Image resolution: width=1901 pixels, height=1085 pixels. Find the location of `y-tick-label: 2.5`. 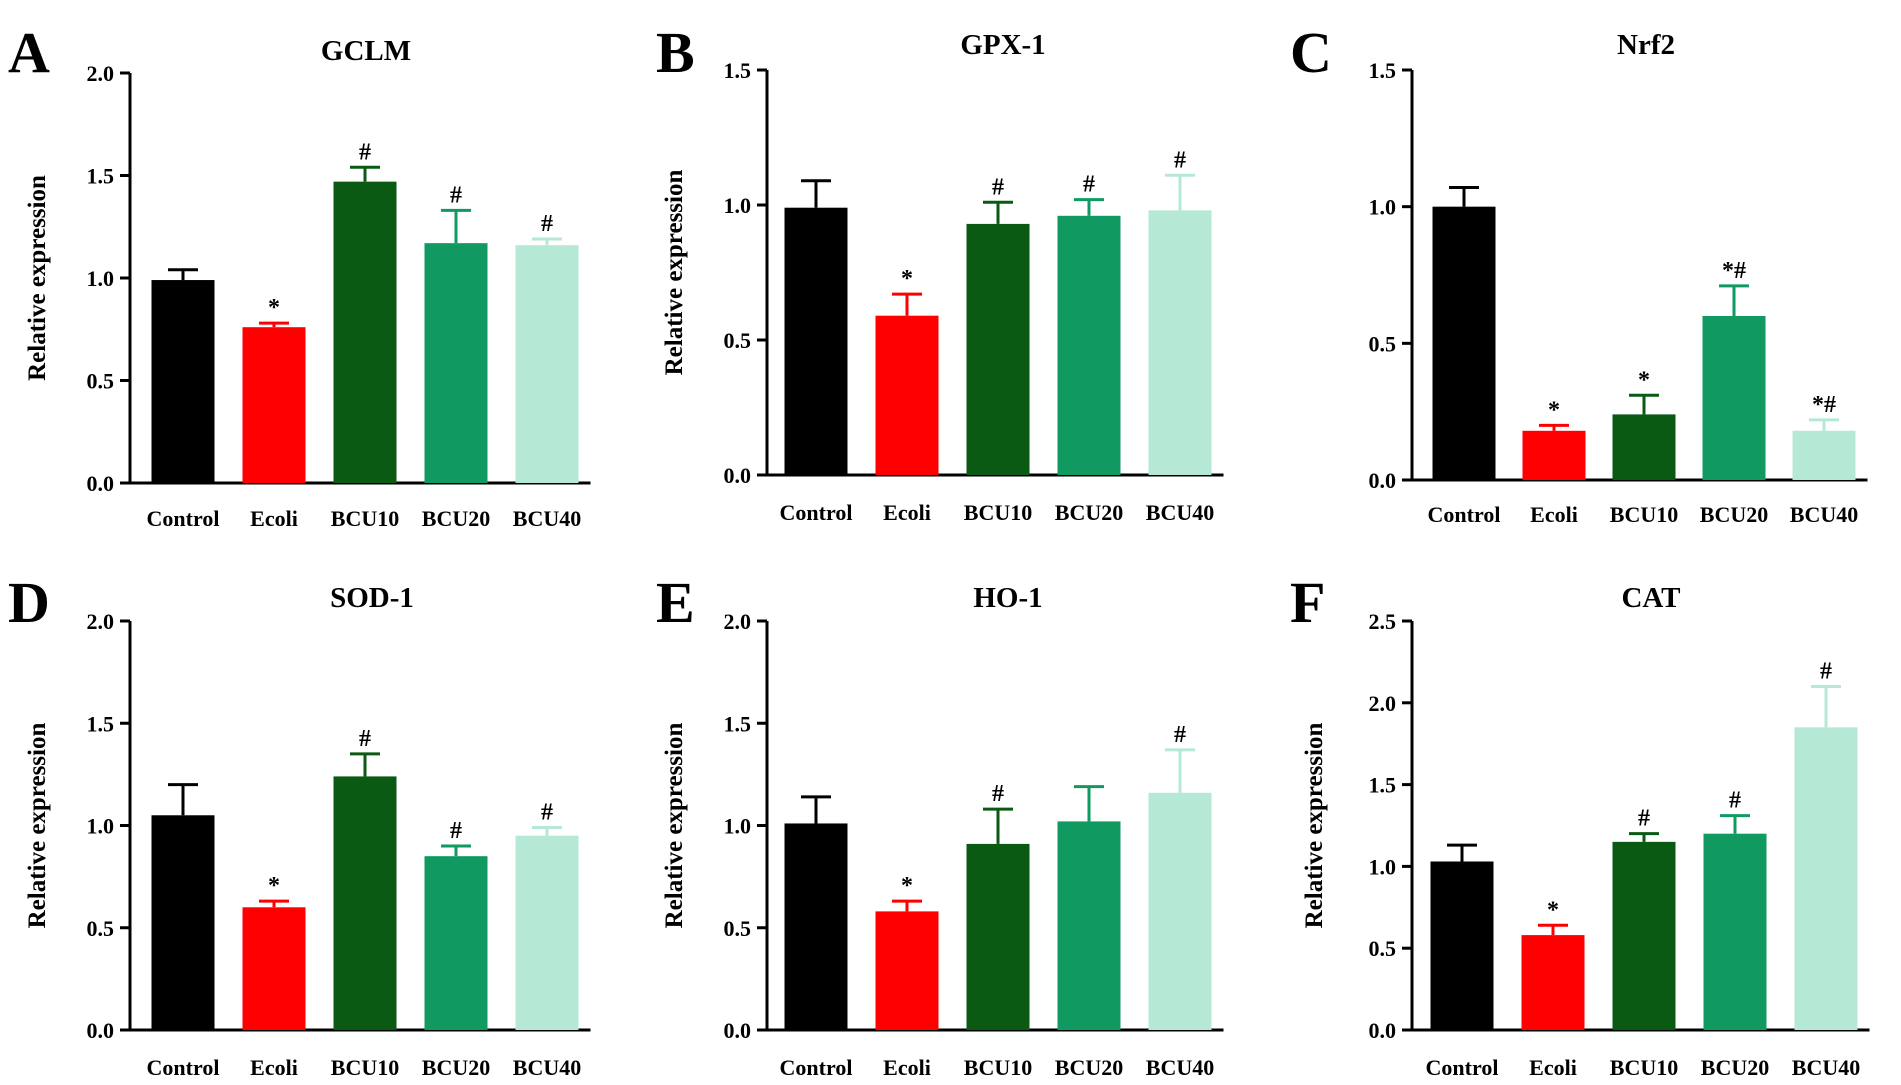

y-tick-label: 2.5 is located at coordinates (1383, 621).